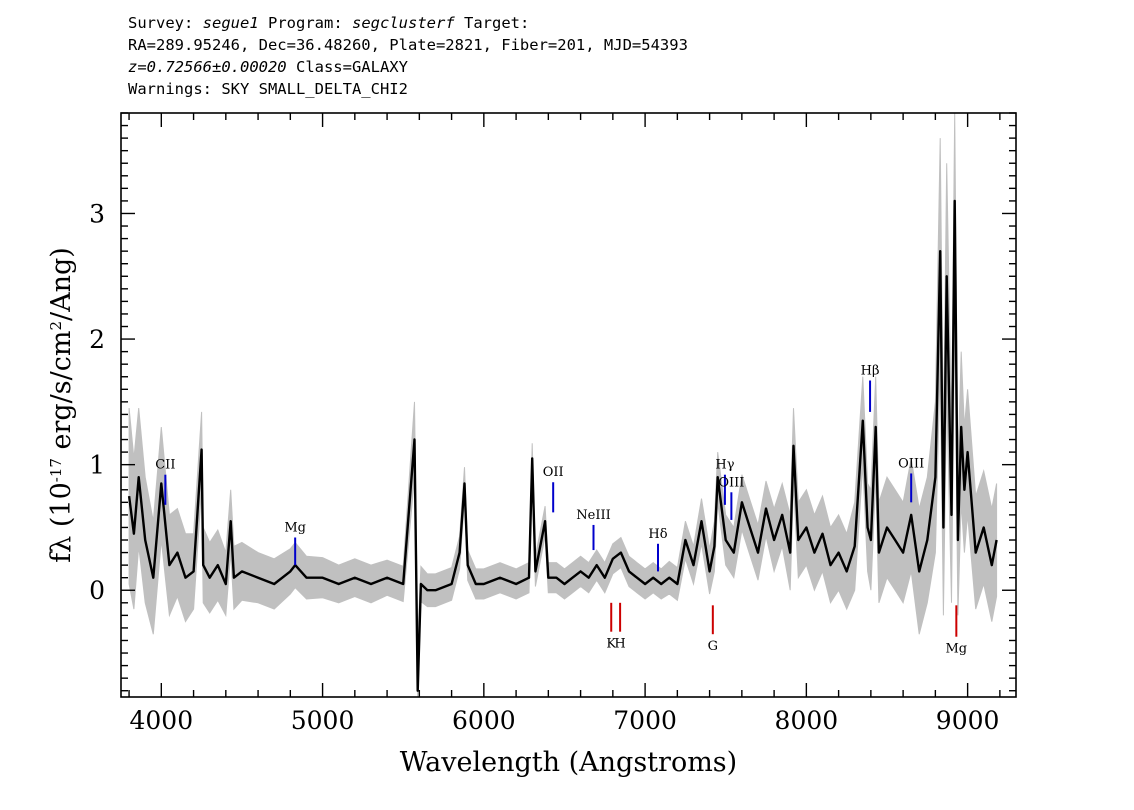 The image size is (1134, 810). I want to click on redshift-line: z=0.72566±0.00020 Class=GALAXY, so click(408, 67).